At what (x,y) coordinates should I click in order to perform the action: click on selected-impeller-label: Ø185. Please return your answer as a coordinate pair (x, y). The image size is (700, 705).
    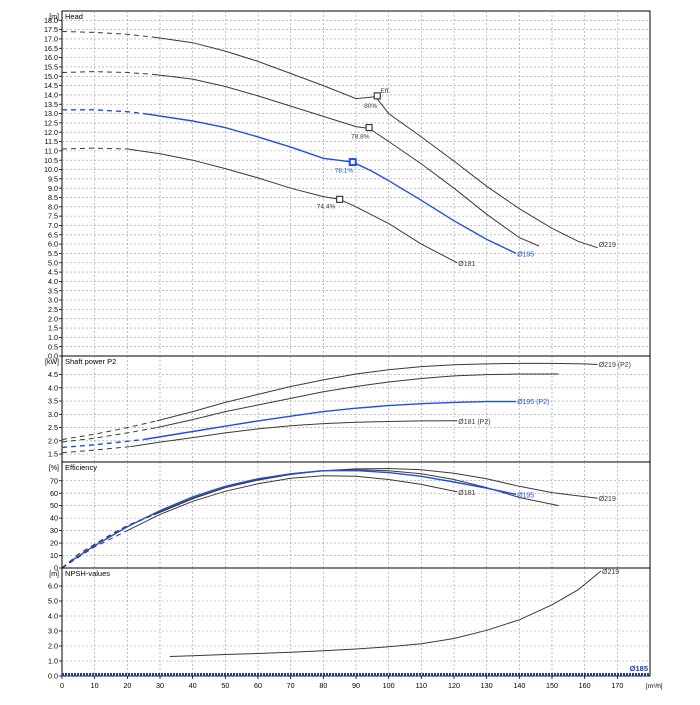
    Looking at the image, I should click on (639, 668).